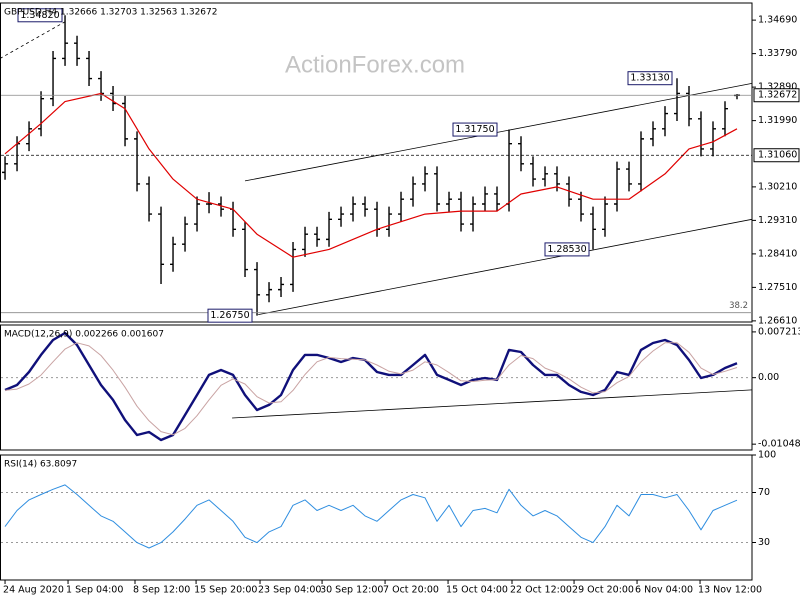 The height and width of the screenshot is (600, 800). Describe the element at coordinates (764, 542) in the screenshot. I see `y-tick-label: 30` at that location.